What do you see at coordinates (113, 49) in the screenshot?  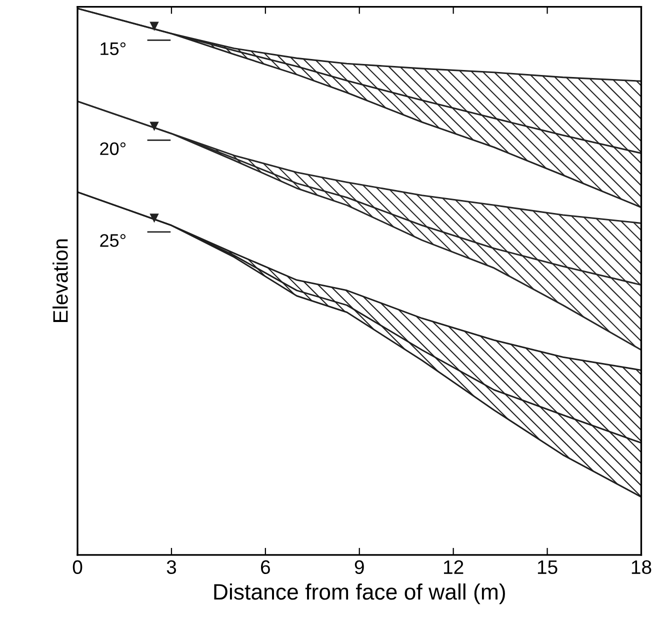 I see `annotation: 15°` at bounding box center [113, 49].